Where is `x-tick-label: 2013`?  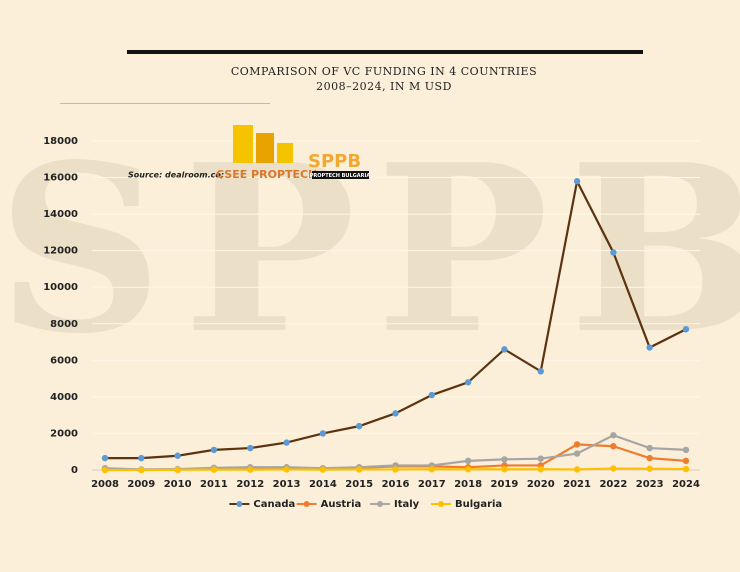
x-tick-label: 2013 is located at coordinates (287, 484).